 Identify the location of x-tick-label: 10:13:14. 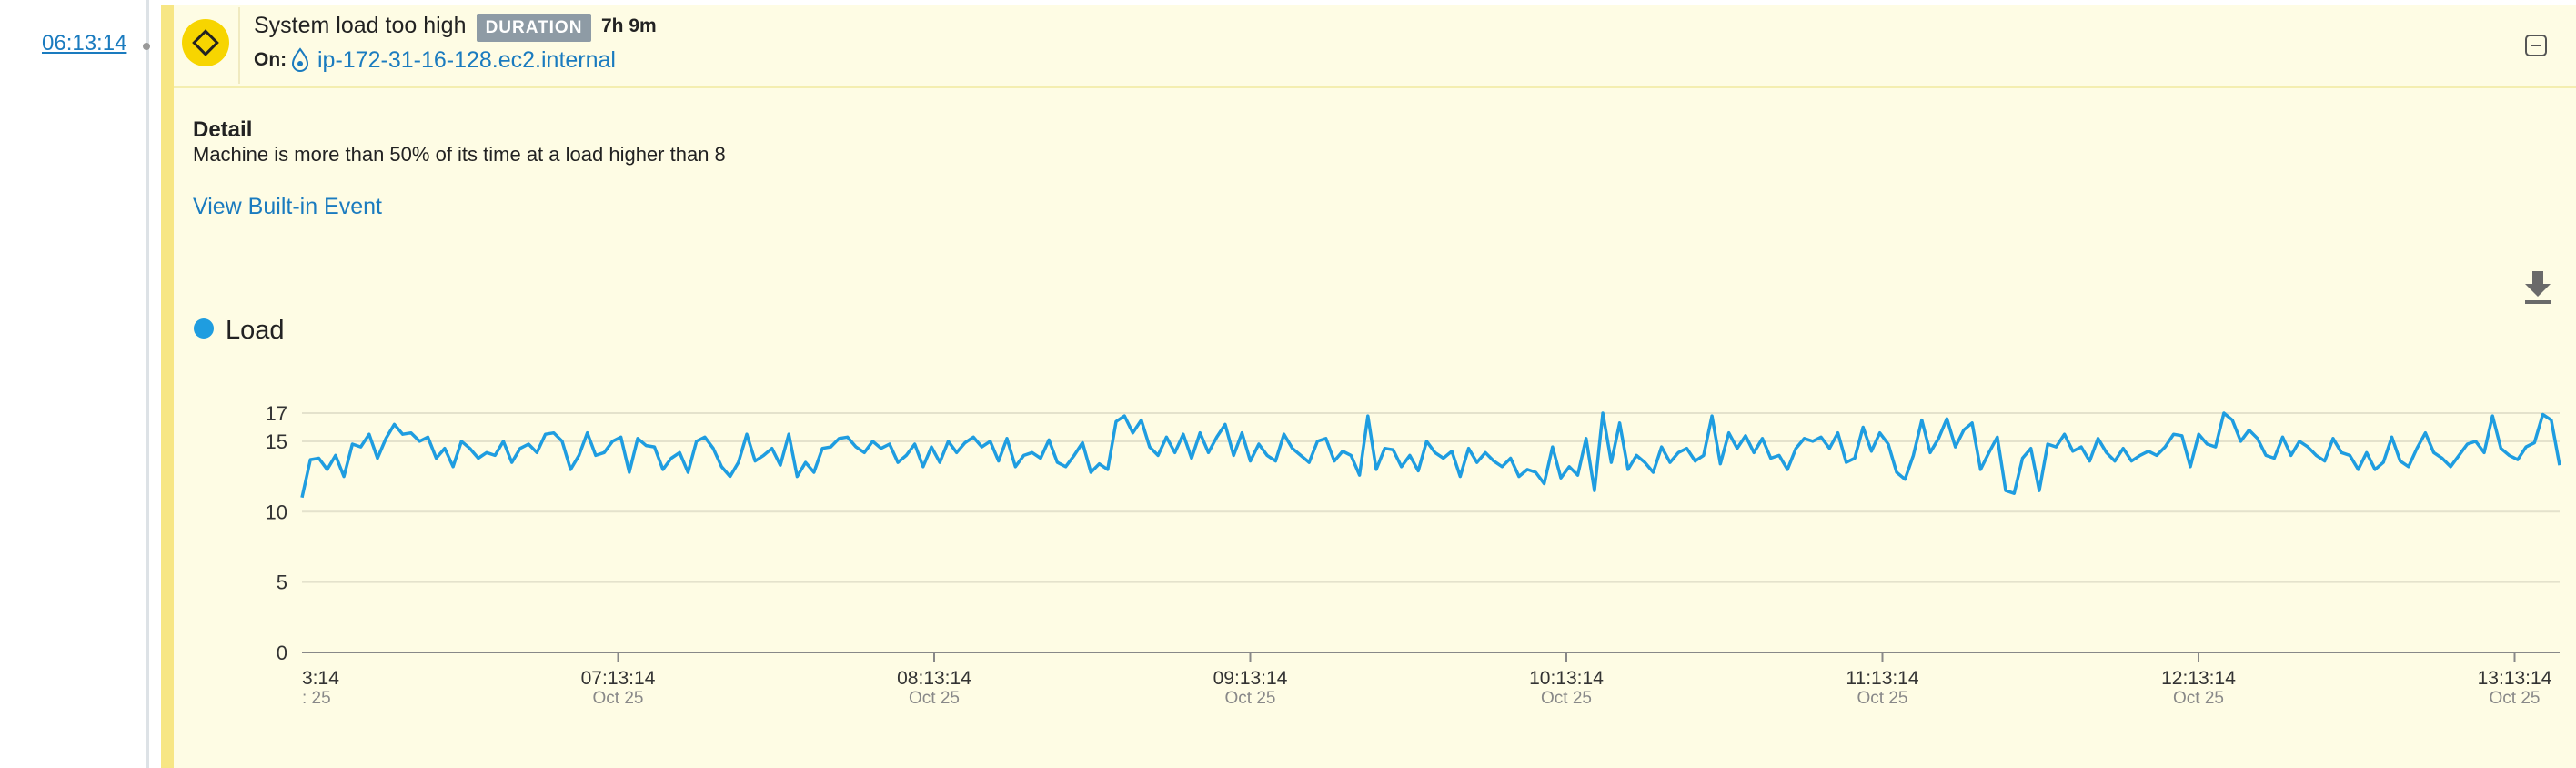
(1566, 678).